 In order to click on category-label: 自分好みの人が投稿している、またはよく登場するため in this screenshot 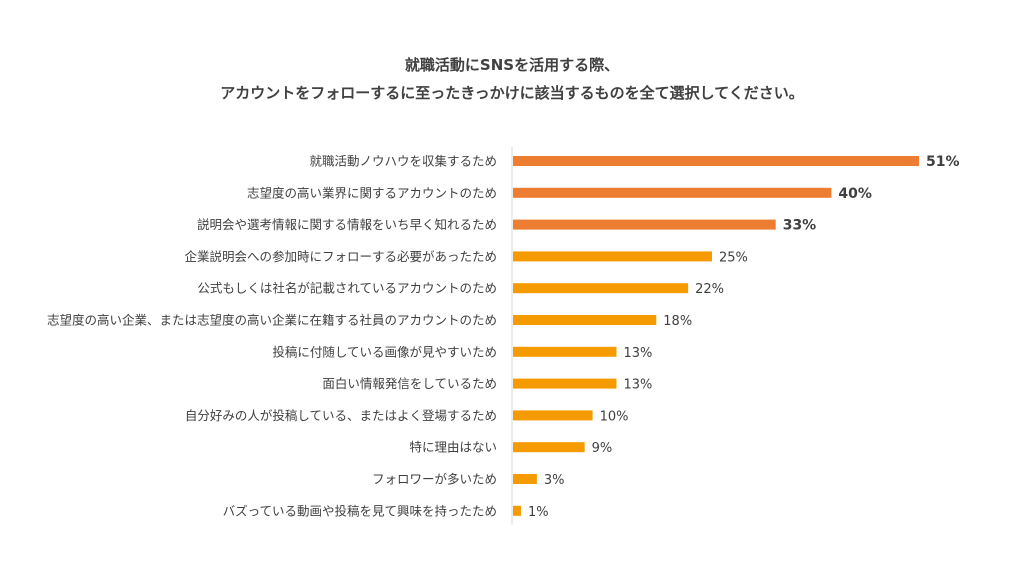, I will do `click(341, 415)`.